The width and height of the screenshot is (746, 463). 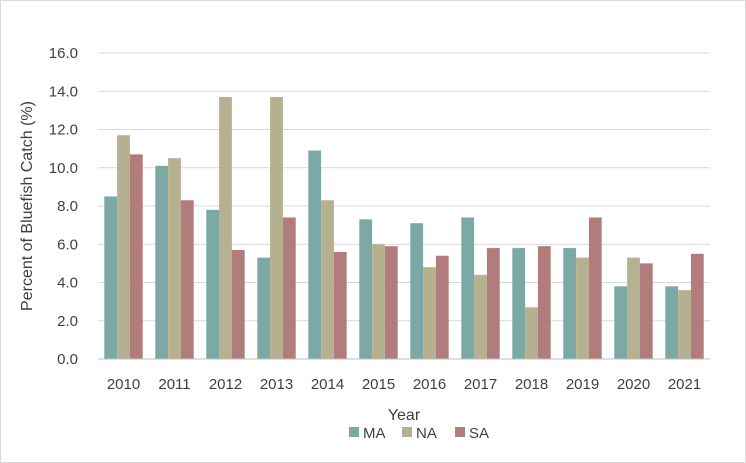 I want to click on y-tick-label: 16.0, so click(x=63, y=53).